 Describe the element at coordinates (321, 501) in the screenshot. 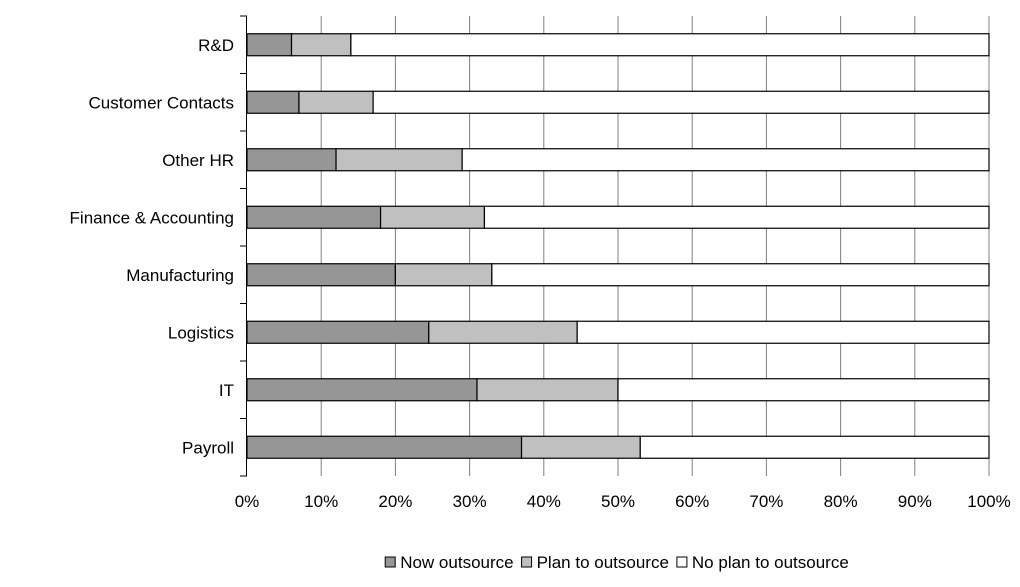

I see `x-tick-label: 10%` at that location.